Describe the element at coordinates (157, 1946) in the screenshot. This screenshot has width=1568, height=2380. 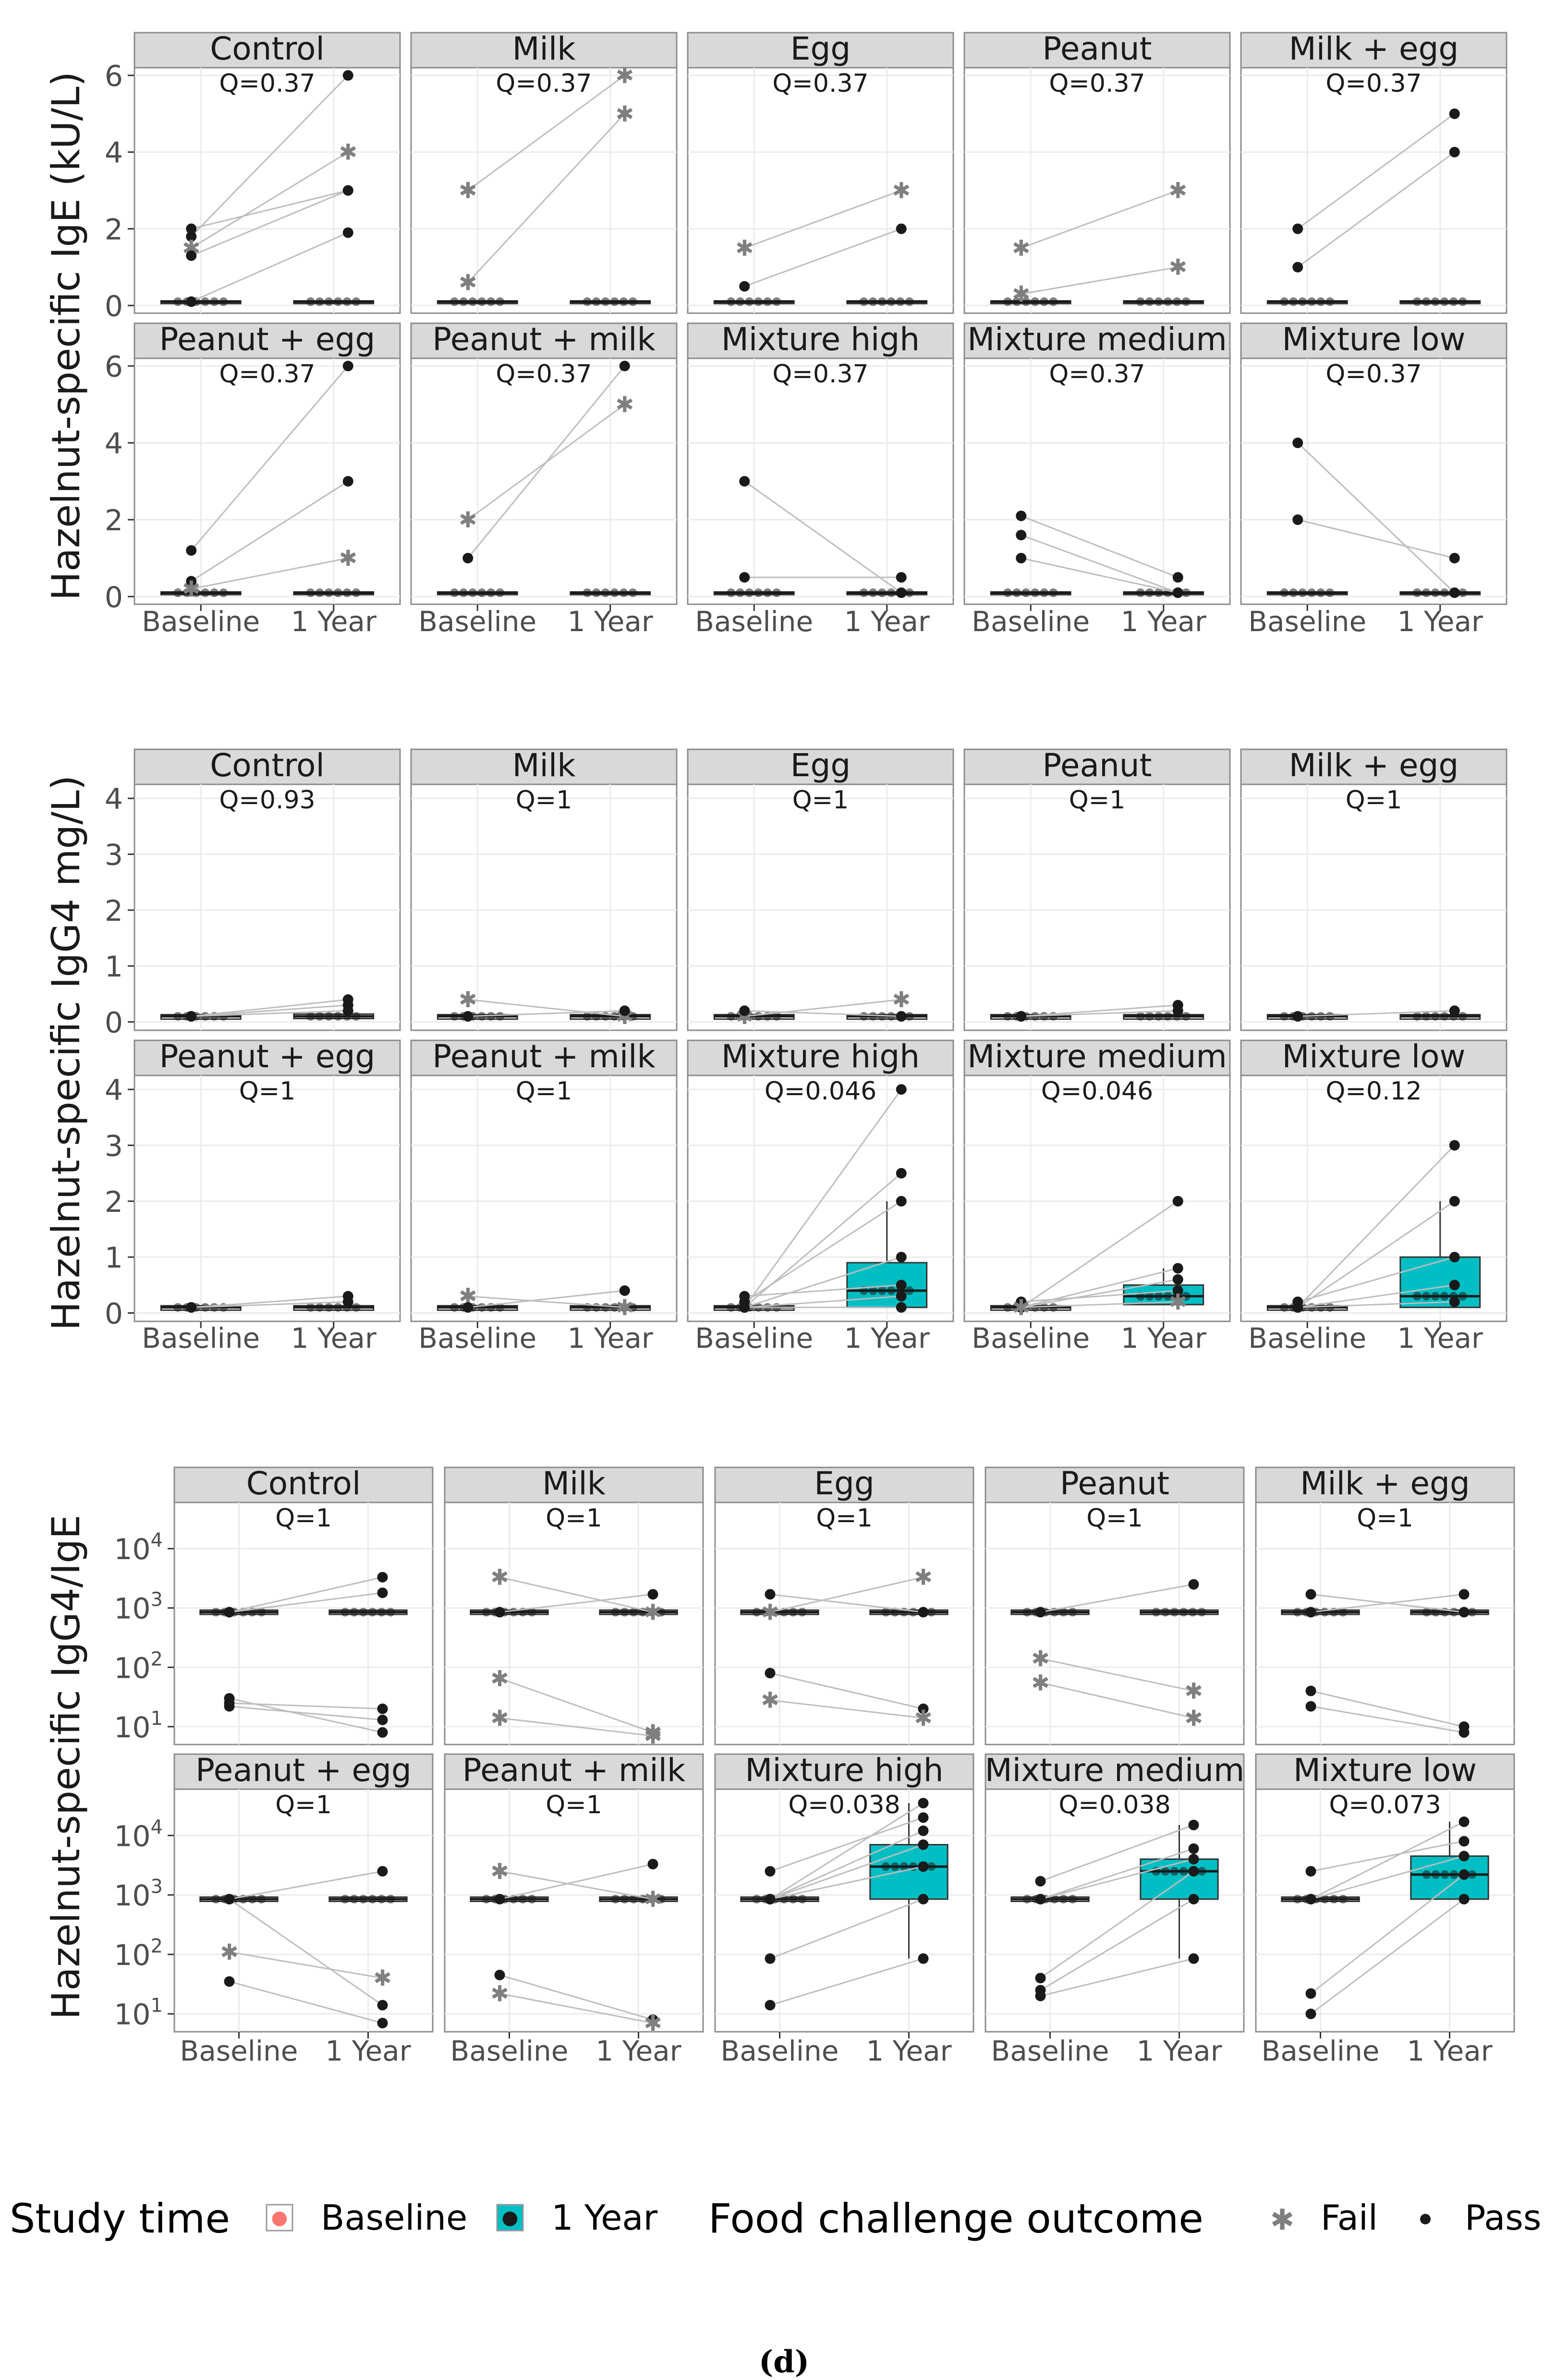
I see `y-tick-label-exp: 2` at that location.